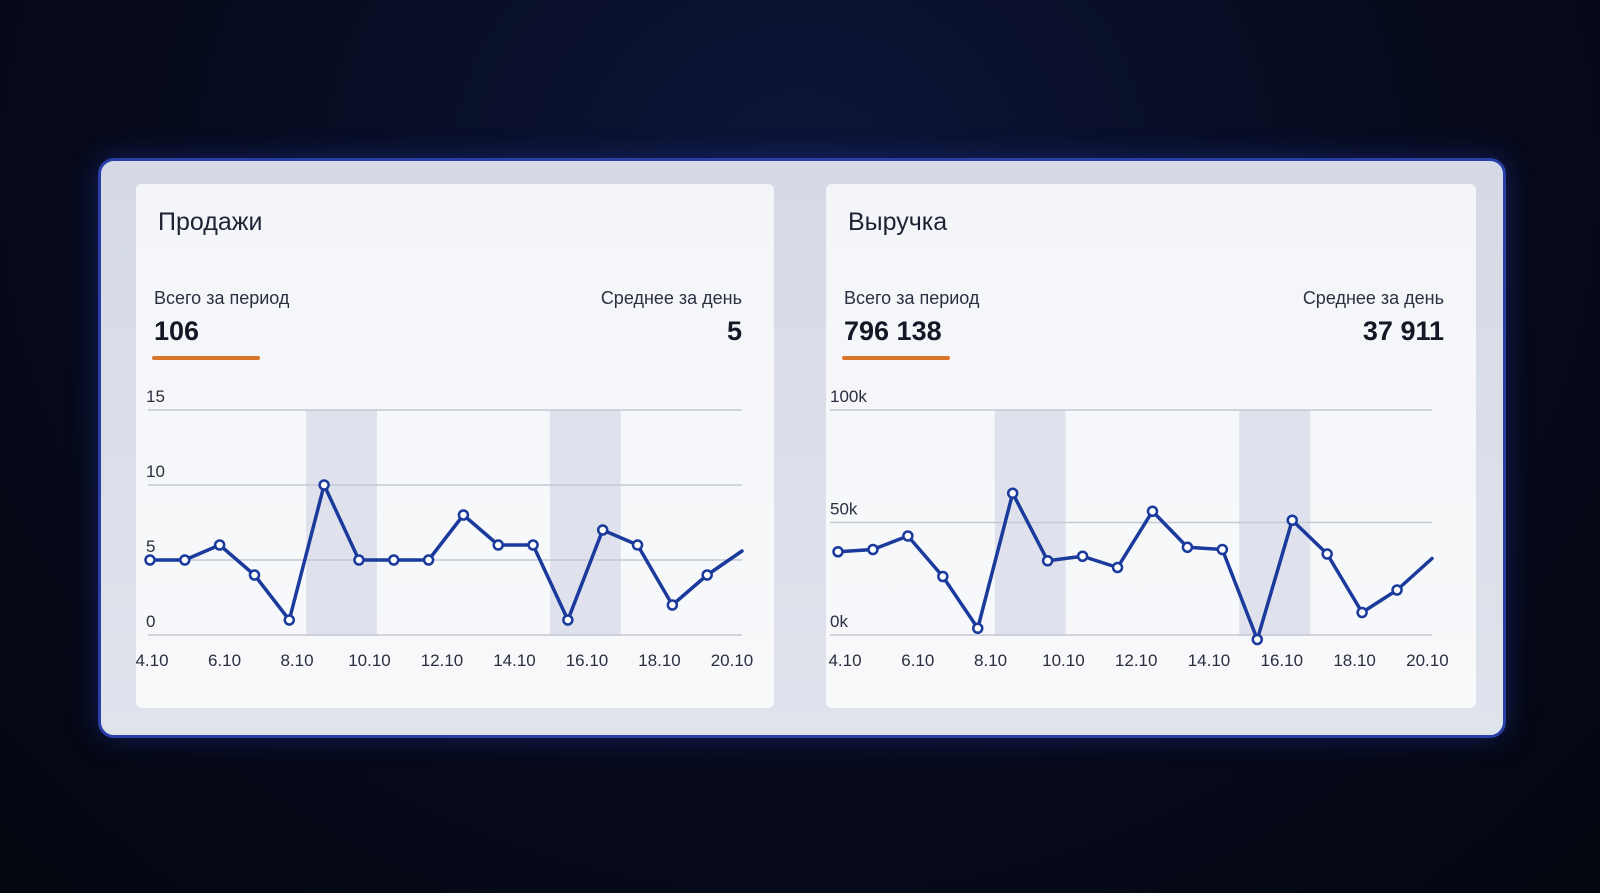 The width and height of the screenshot is (1600, 893). I want to click on revenue-total-value: 796 138, so click(893, 331).